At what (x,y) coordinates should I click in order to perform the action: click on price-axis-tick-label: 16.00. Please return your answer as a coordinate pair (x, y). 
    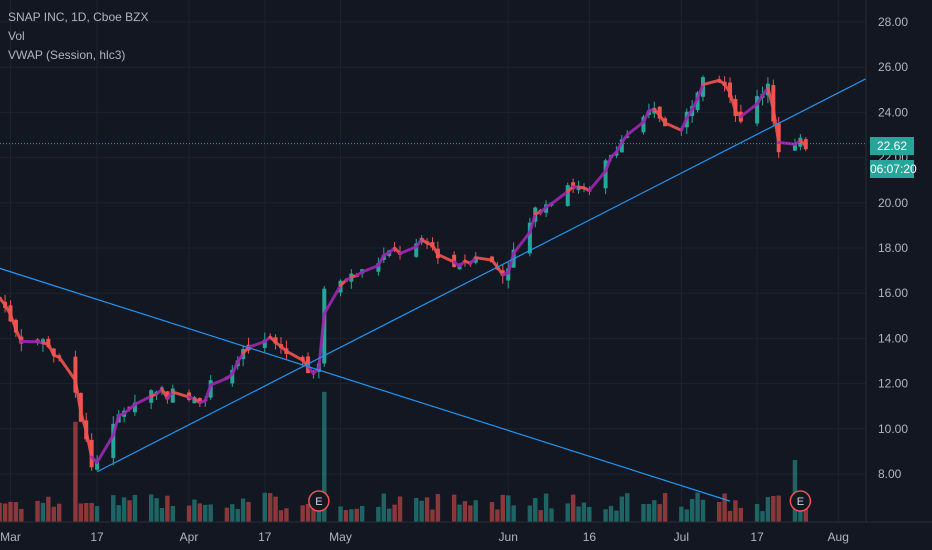
    Looking at the image, I should click on (893, 293).